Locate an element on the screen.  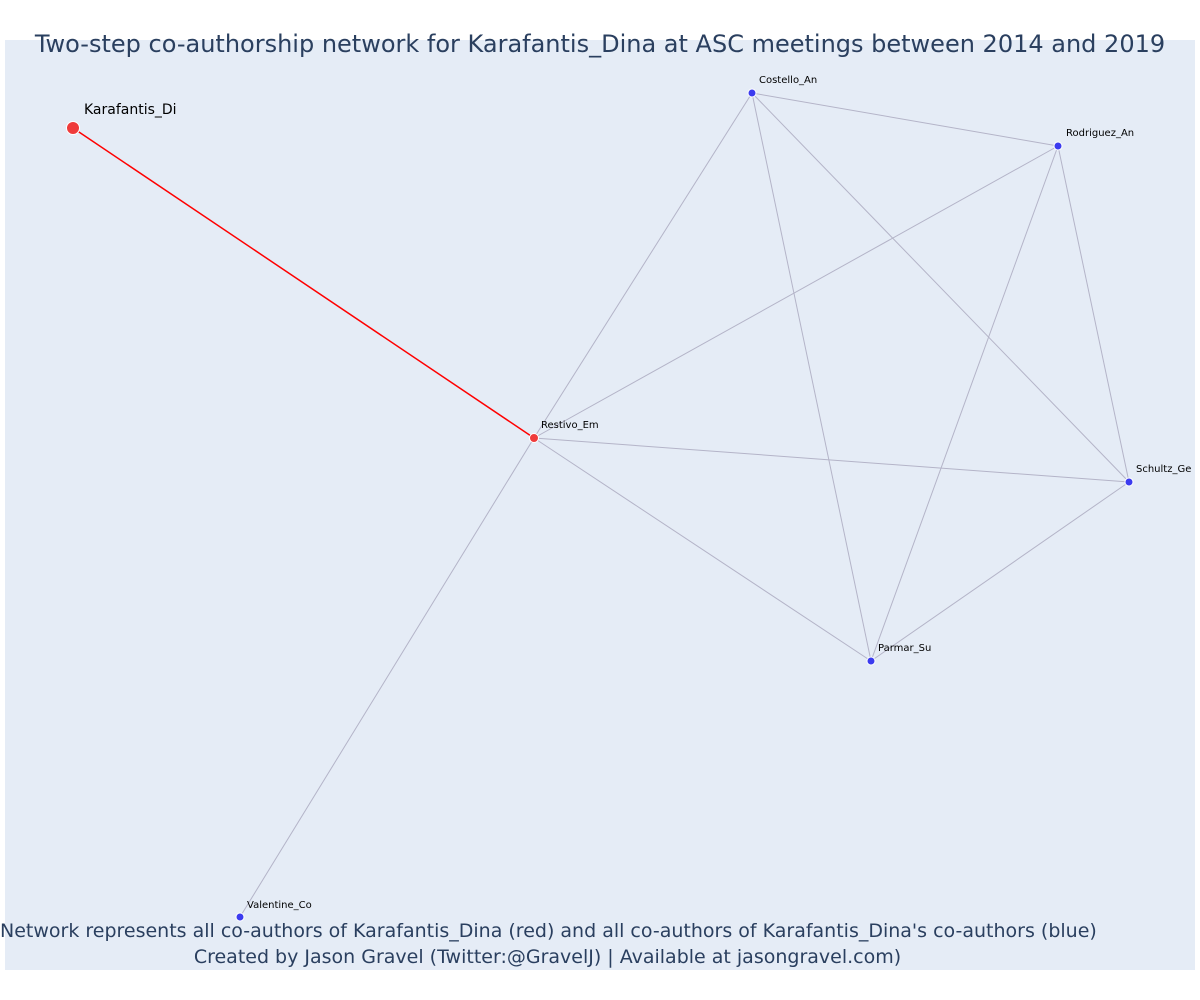
node-label-schultz: Schultz_Ge is located at coordinates (1163, 469).